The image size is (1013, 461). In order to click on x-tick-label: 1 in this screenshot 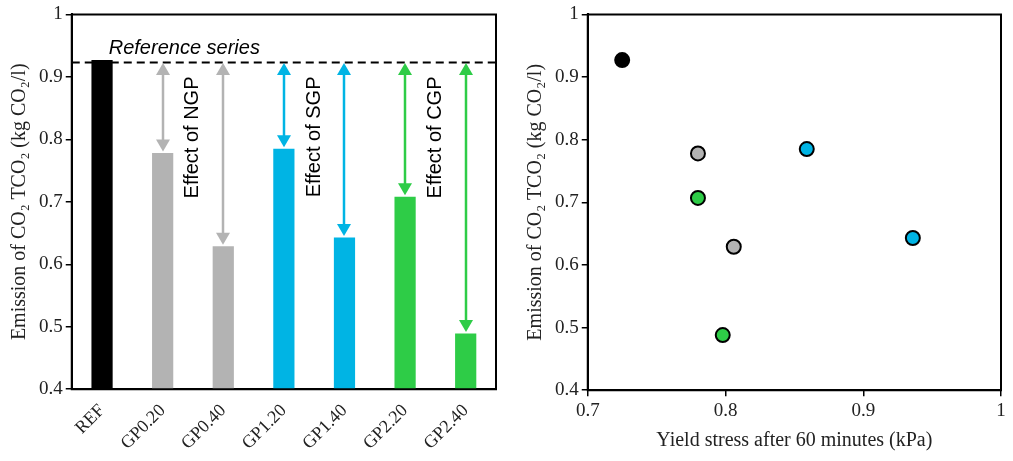, I will do `click(1001, 409)`.